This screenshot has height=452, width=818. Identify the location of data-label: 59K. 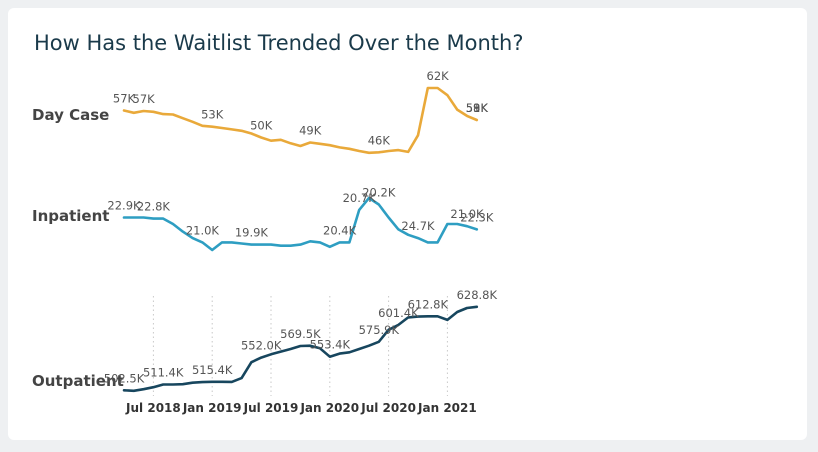
(477, 108).